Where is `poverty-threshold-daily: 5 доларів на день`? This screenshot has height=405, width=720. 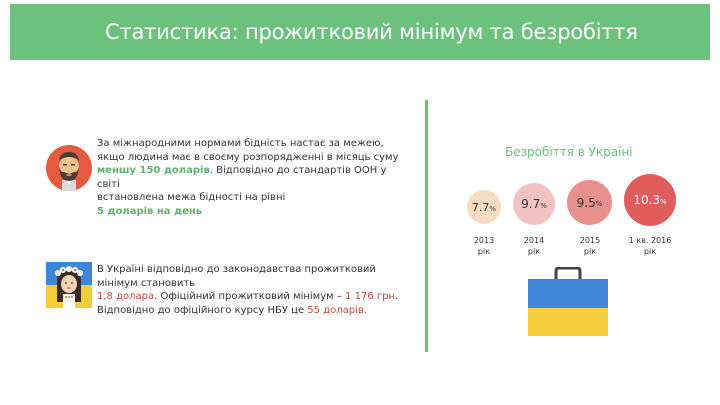
poverty-threshold-daily: 5 доларів на день is located at coordinates (150, 211).